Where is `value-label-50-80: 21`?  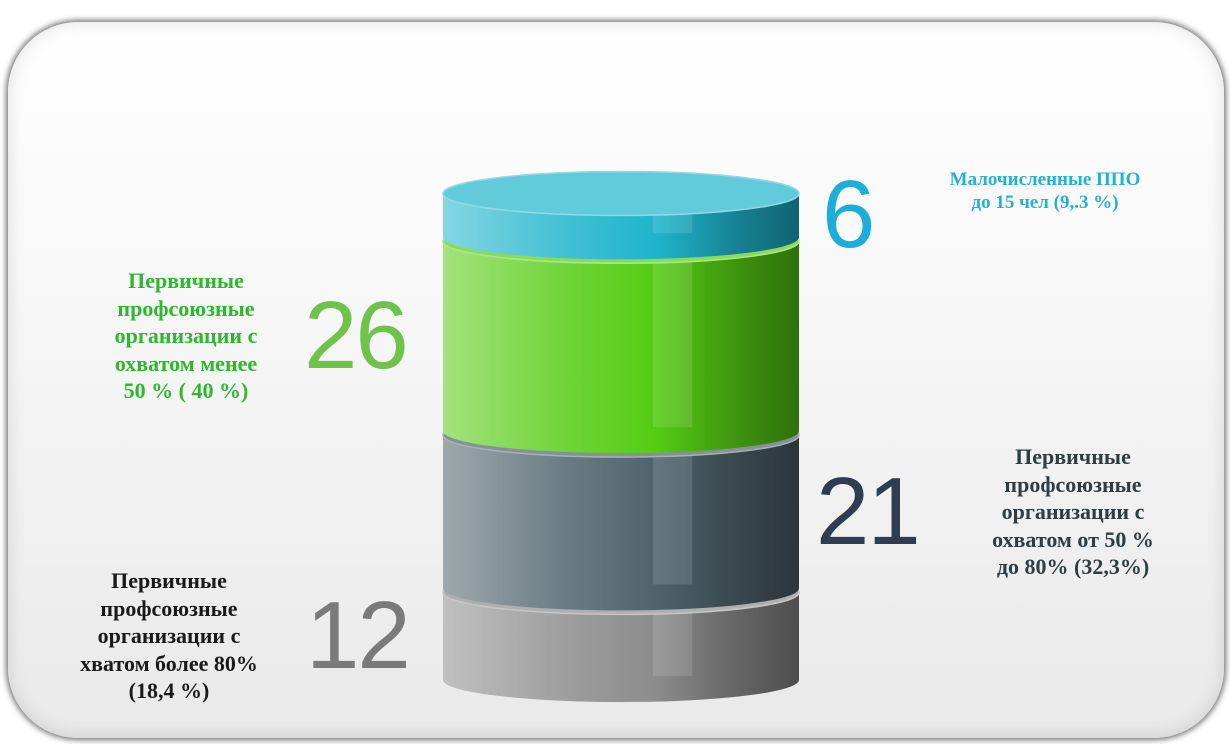 value-label-50-80: 21 is located at coordinates (868, 511).